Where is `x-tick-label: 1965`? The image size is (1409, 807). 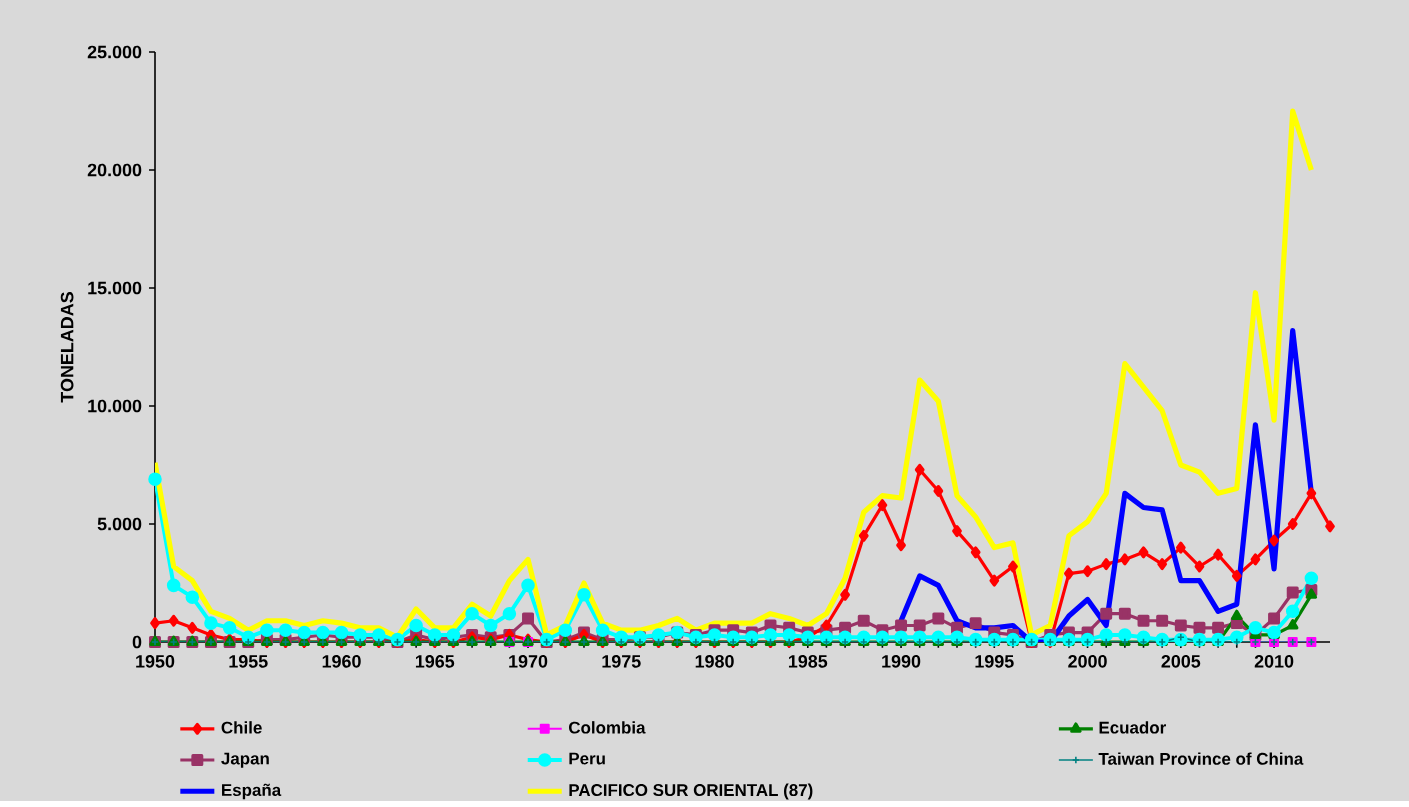
x-tick-label: 1965 is located at coordinates (435, 661).